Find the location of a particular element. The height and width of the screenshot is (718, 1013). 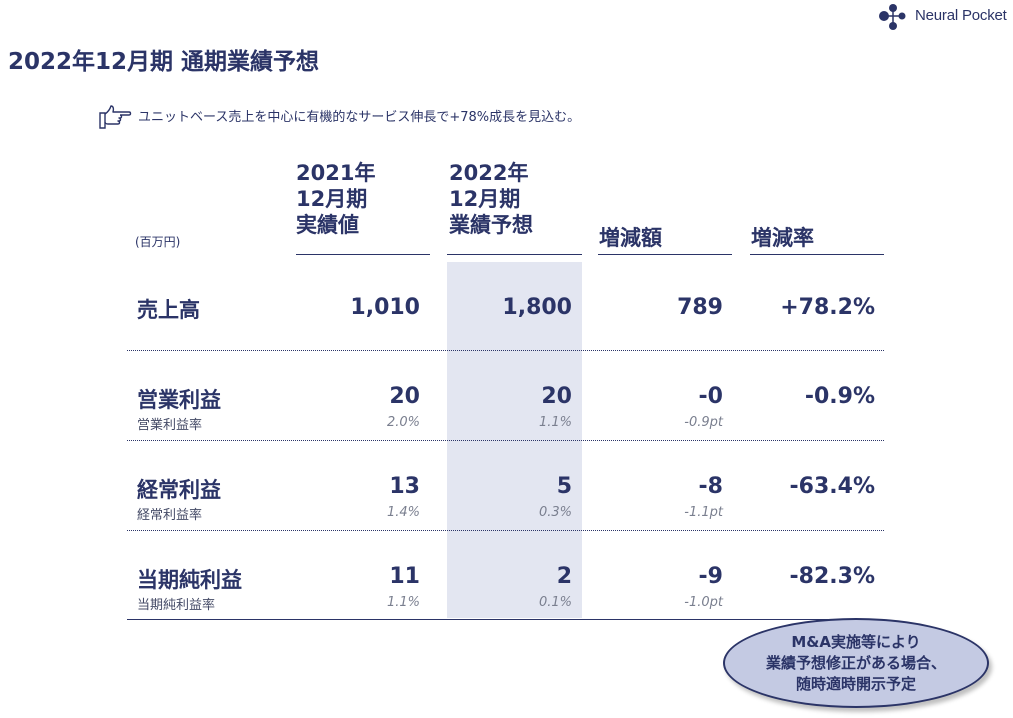

row-sublabel: 営業利益率 is located at coordinates (170, 425).